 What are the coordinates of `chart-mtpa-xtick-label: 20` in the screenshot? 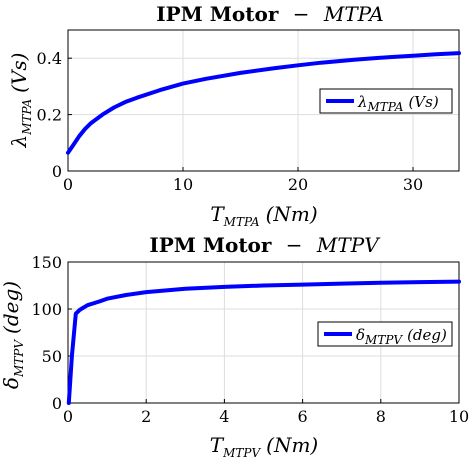 It's located at (298, 184).